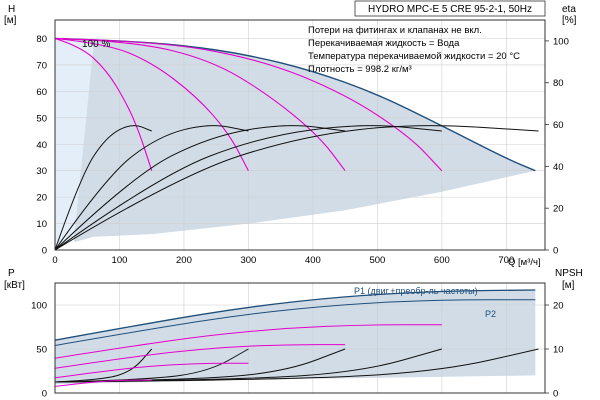 This screenshot has height=400, width=600. Describe the element at coordinates (41, 171) in the screenshot. I see `y-tick-label: 30` at that location.